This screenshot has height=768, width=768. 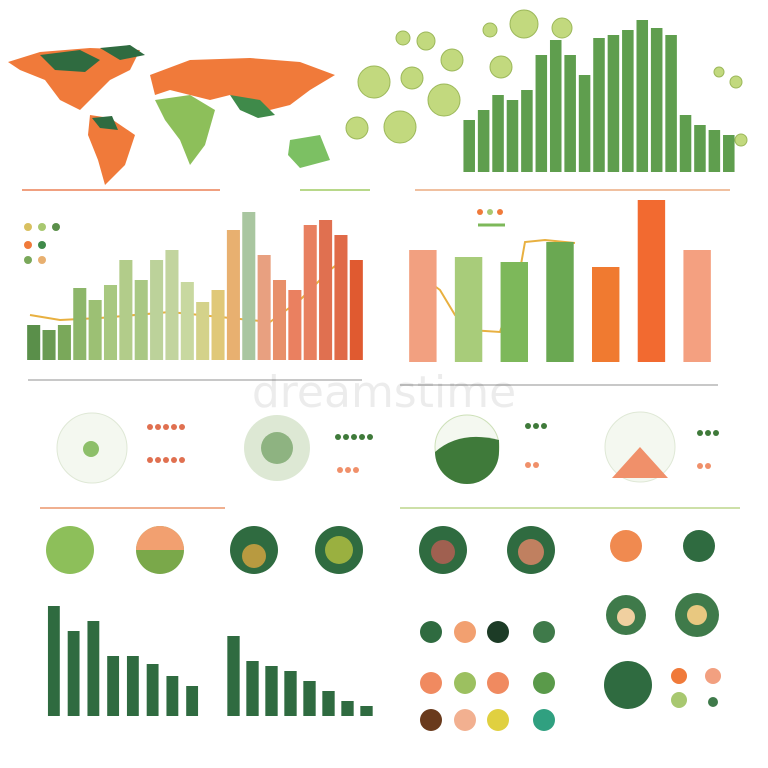 I want to click on trend-line, so click(x=497, y=286).